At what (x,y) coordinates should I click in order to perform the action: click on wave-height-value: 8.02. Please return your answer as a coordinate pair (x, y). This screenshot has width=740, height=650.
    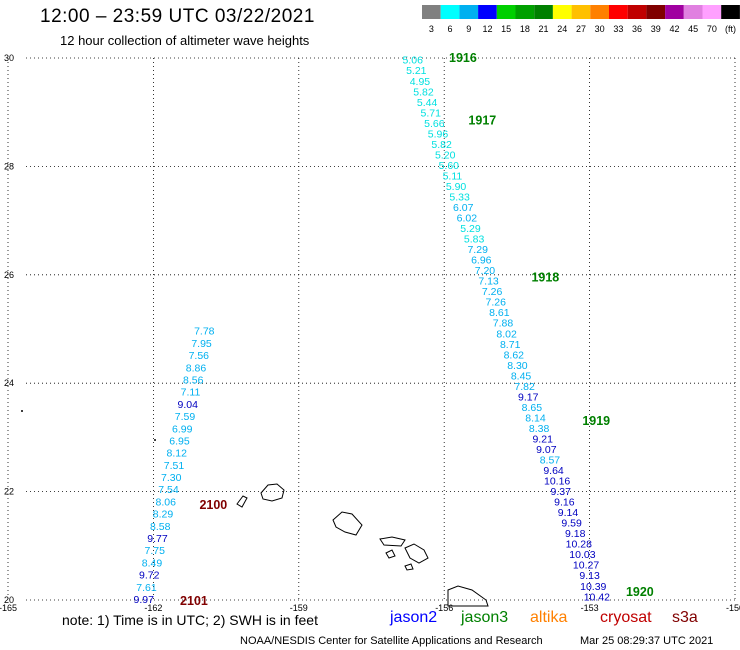
    Looking at the image, I should click on (506, 334).